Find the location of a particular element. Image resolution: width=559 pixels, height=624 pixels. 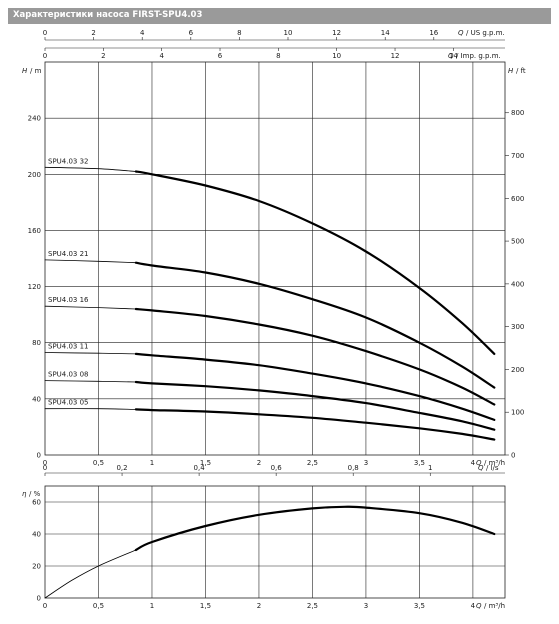

ft-axis-tick-label: 600 is located at coordinates (517, 199).